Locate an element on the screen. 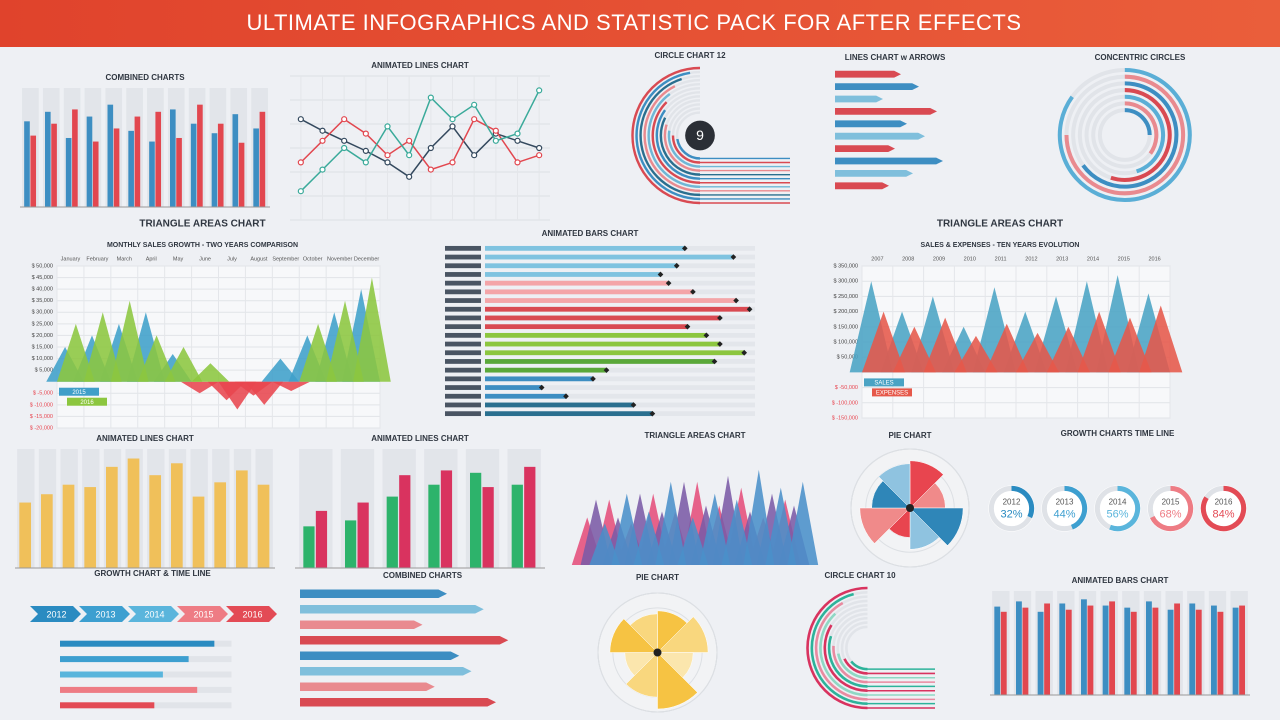 Image resolution: width=1280 pixels, height=720 pixels. panel-title: COMBINED CHARTS is located at coordinates (423, 575).